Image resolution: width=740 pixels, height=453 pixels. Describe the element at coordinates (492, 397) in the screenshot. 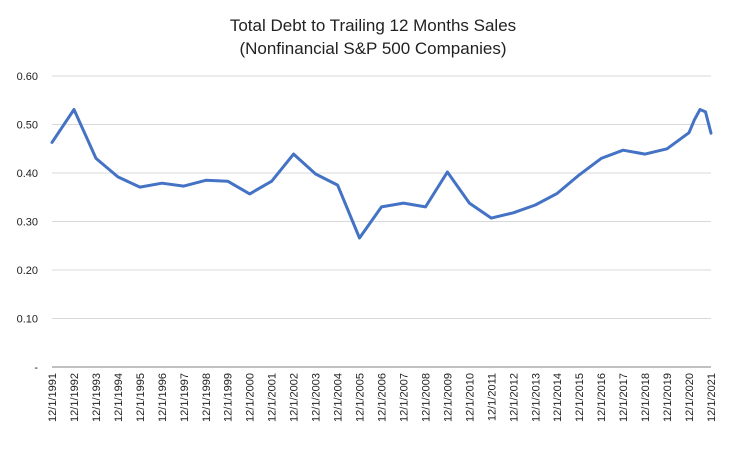

I see `x-tick-label: 12/1/2011` at that location.